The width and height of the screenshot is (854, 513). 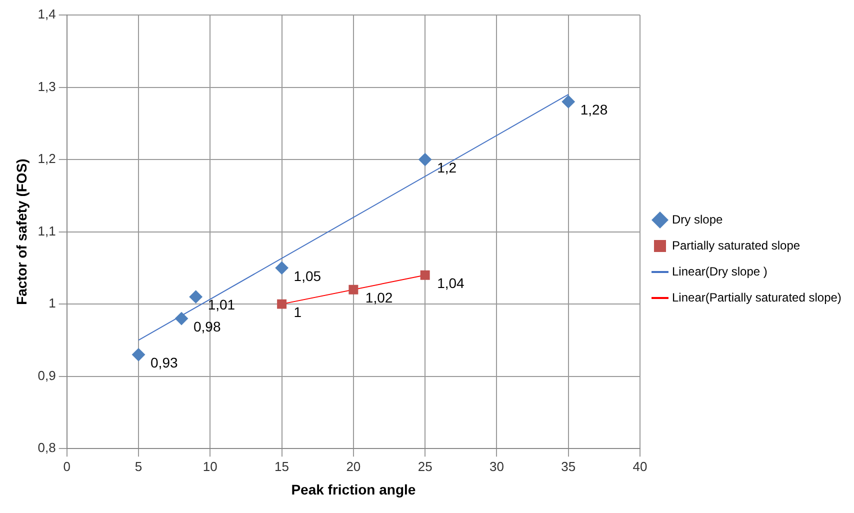 What do you see at coordinates (720, 271) in the screenshot?
I see `legend-label: Linear(Dry slope )` at bounding box center [720, 271].